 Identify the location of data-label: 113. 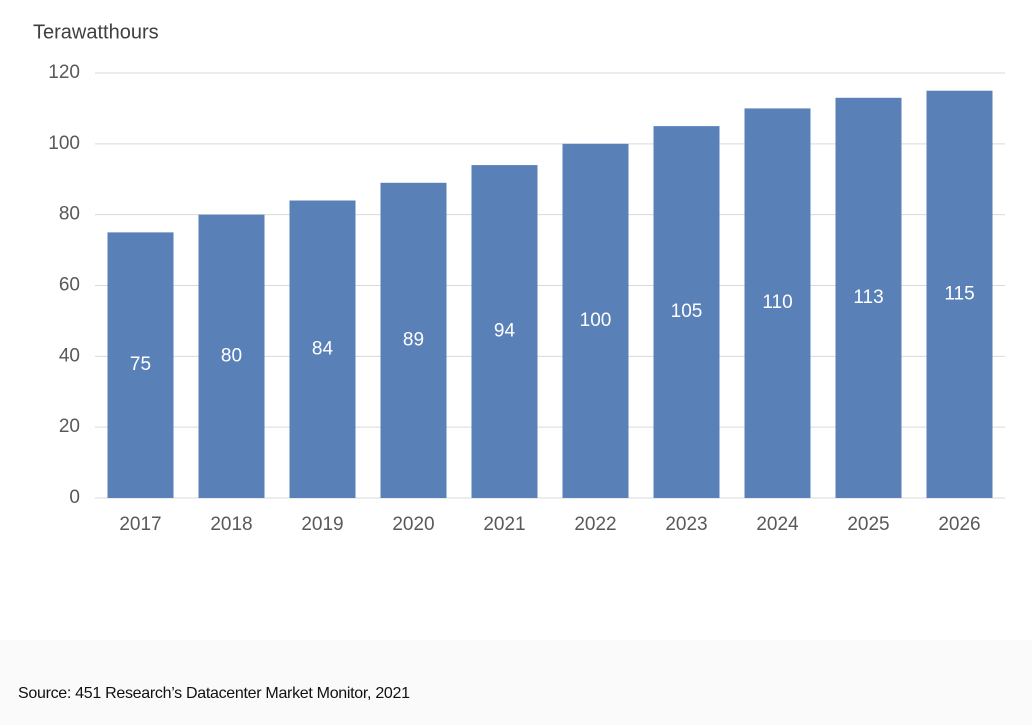
(868, 297).